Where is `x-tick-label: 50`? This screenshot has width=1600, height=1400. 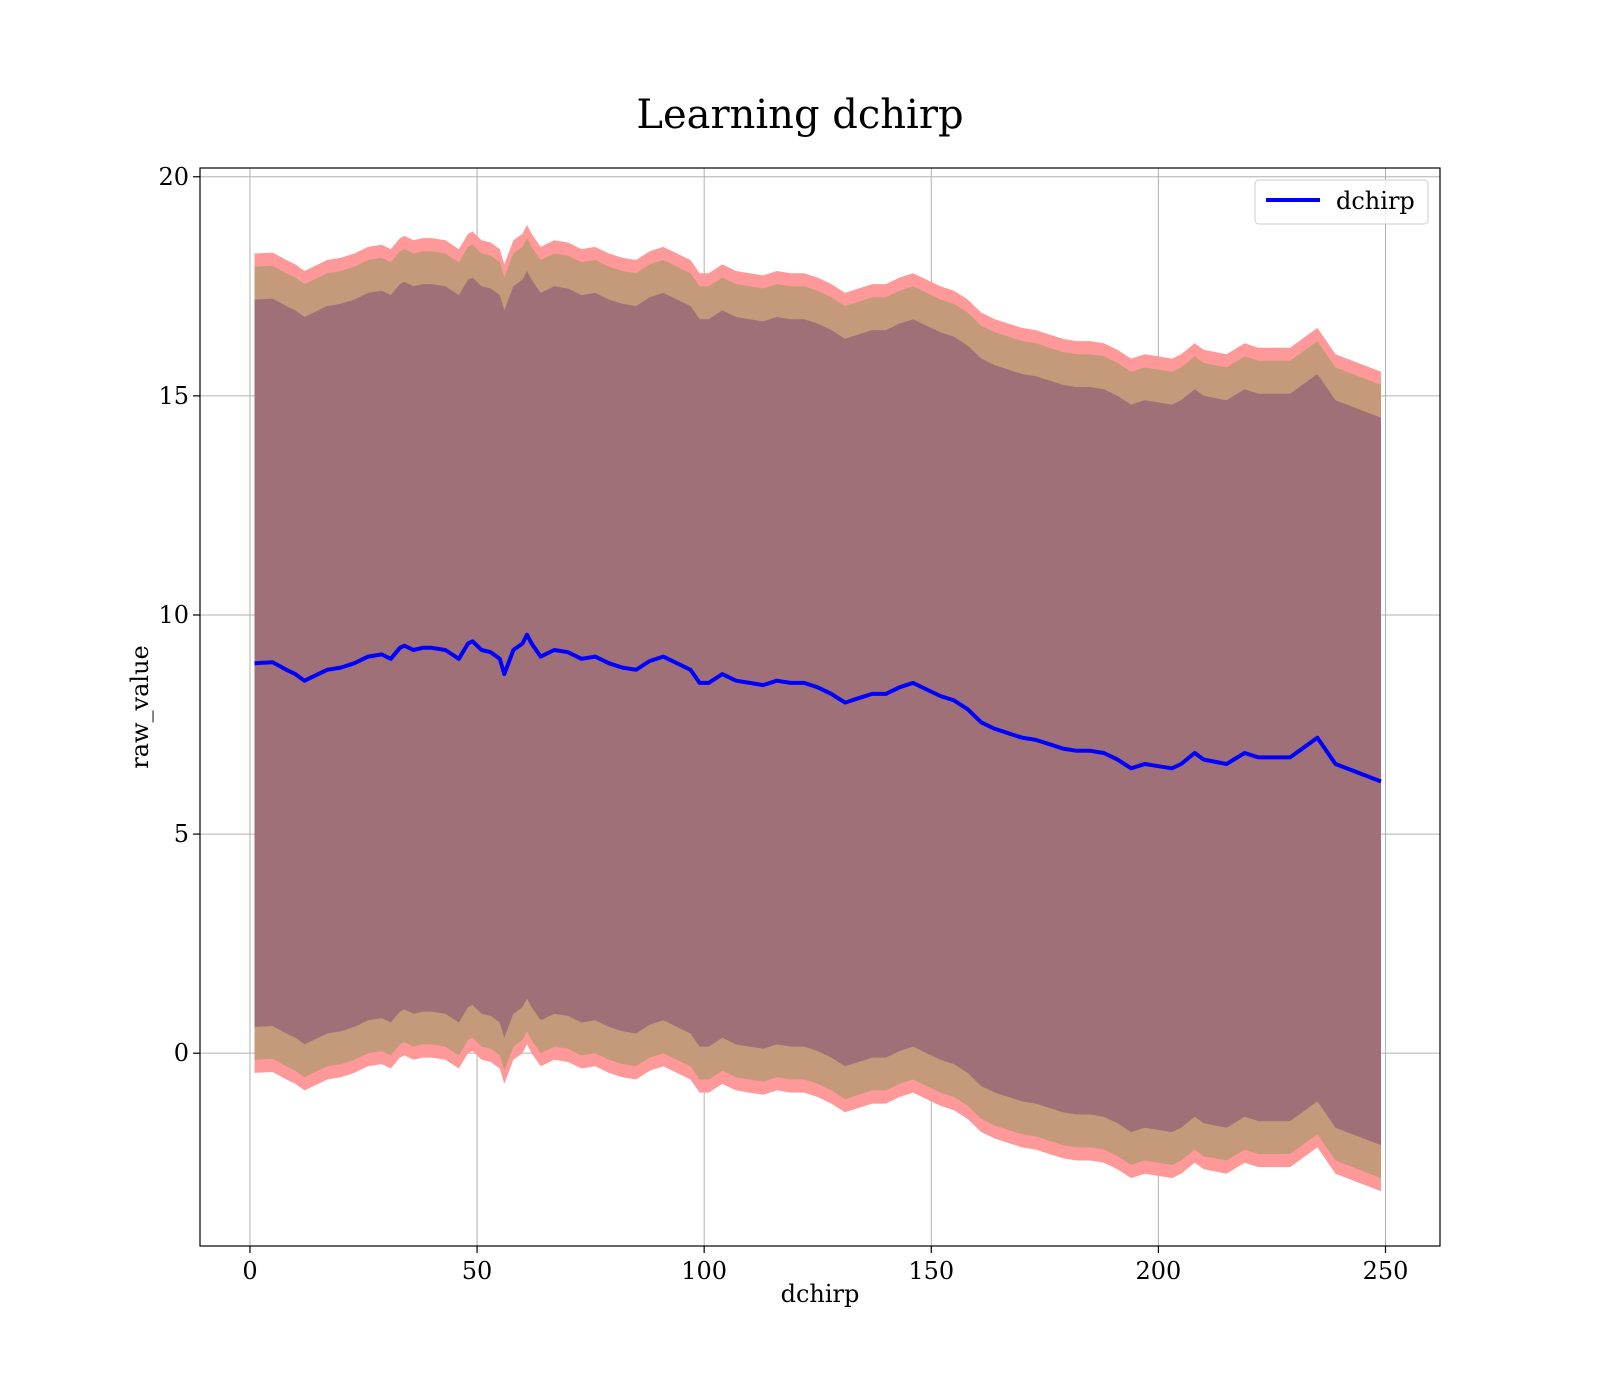 x-tick-label: 50 is located at coordinates (477, 1271).